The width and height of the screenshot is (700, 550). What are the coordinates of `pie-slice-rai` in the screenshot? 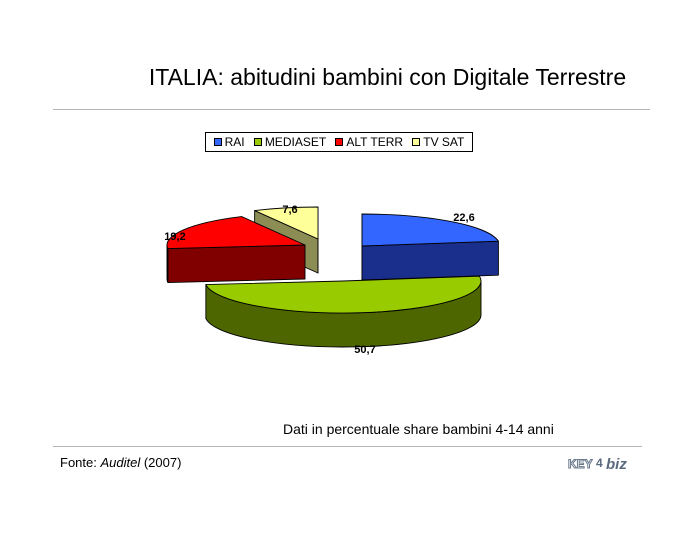 It's located at (430, 247).